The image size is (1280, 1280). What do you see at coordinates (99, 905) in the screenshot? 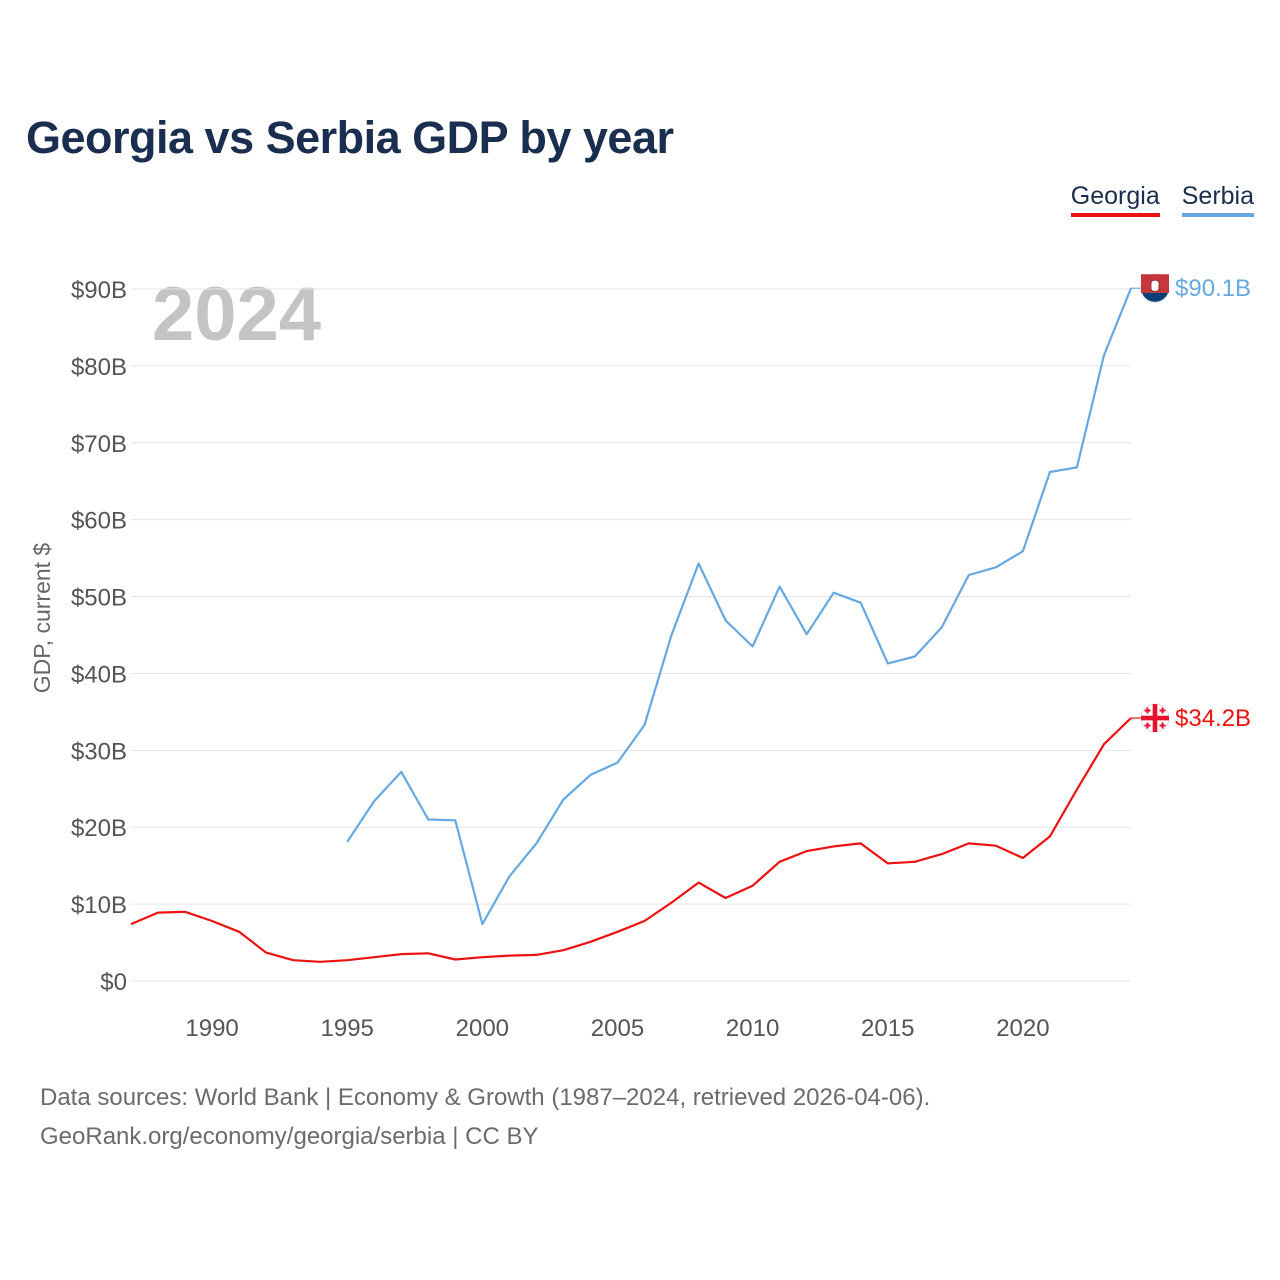
I see `y-tick-label: $10B` at bounding box center [99, 905].